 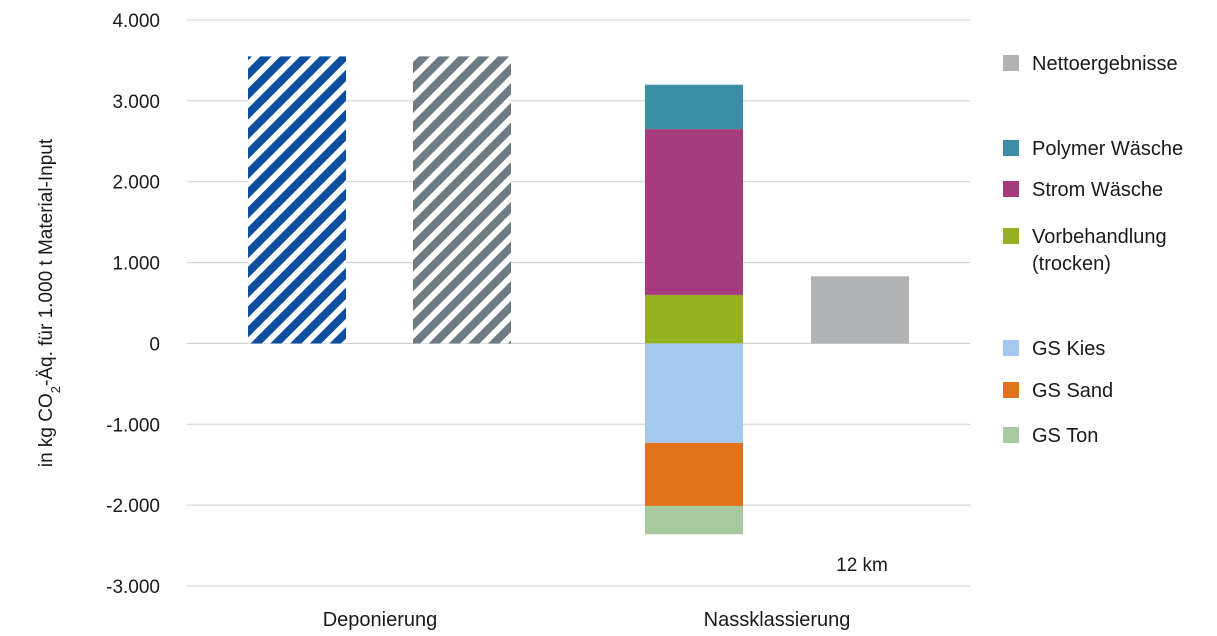 What do you see at coordinates (133, 587) in the screenshot?
I see `y-tick-label: -3.000` at bounding box center [133, 587].